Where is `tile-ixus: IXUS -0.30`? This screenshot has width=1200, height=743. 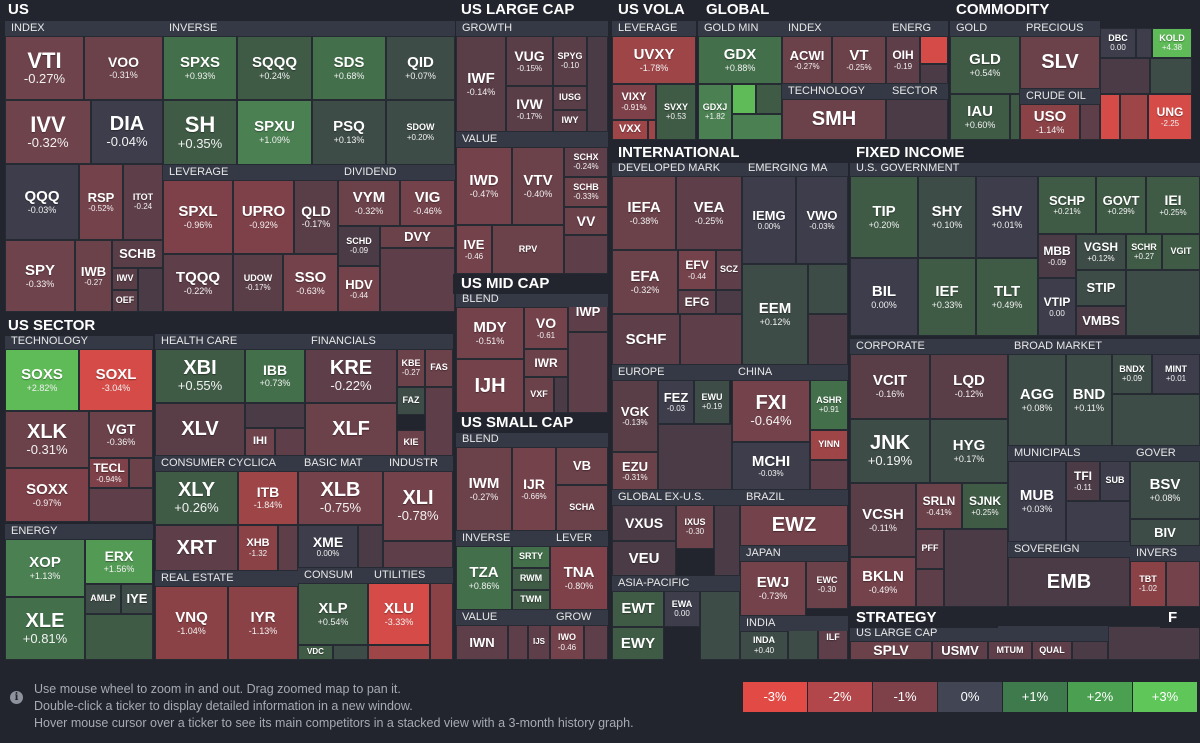
tile-ixus: IXUS -0.30 is located at coordinates (695, 527).